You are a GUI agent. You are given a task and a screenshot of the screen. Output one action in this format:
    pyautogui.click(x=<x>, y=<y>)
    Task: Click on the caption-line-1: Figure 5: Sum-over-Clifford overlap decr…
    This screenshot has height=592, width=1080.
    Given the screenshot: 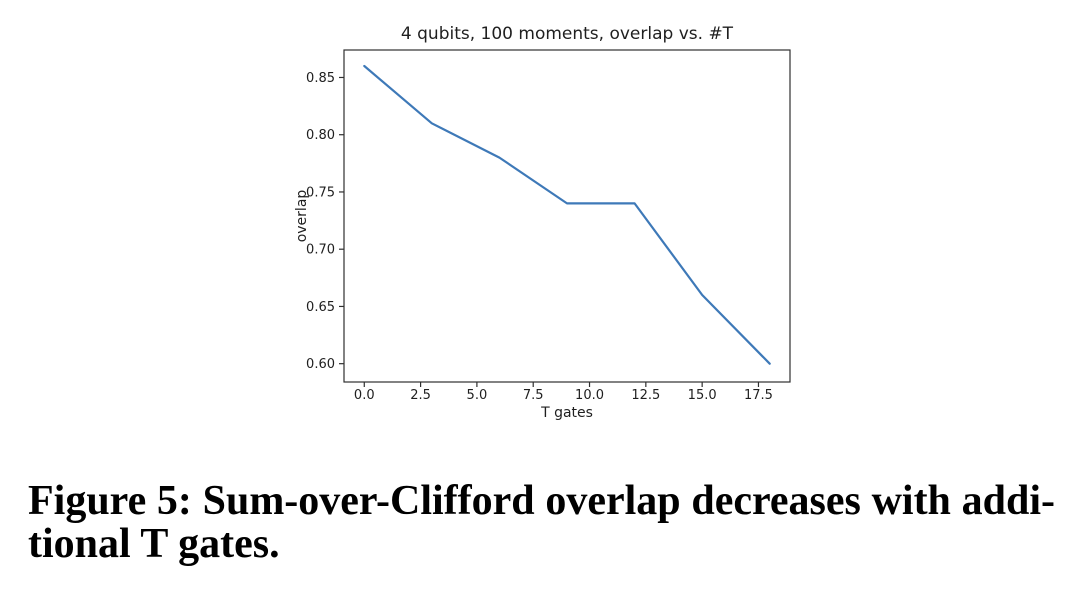 What is the action you would take?
    pyautogui.click(x=541, y=501)
    